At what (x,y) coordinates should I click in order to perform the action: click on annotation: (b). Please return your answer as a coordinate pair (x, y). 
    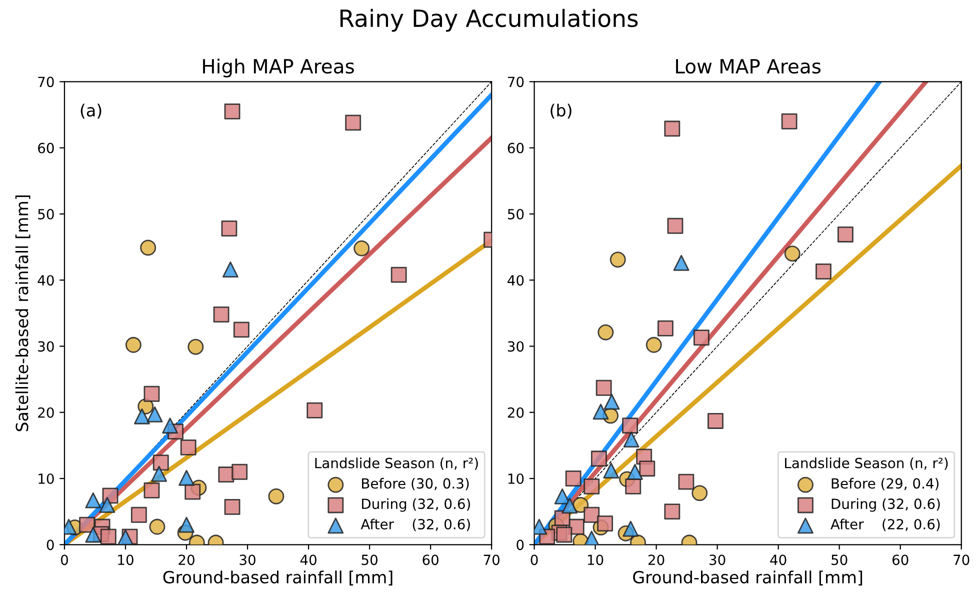
    Looking at the image, I should click on (561, 111).